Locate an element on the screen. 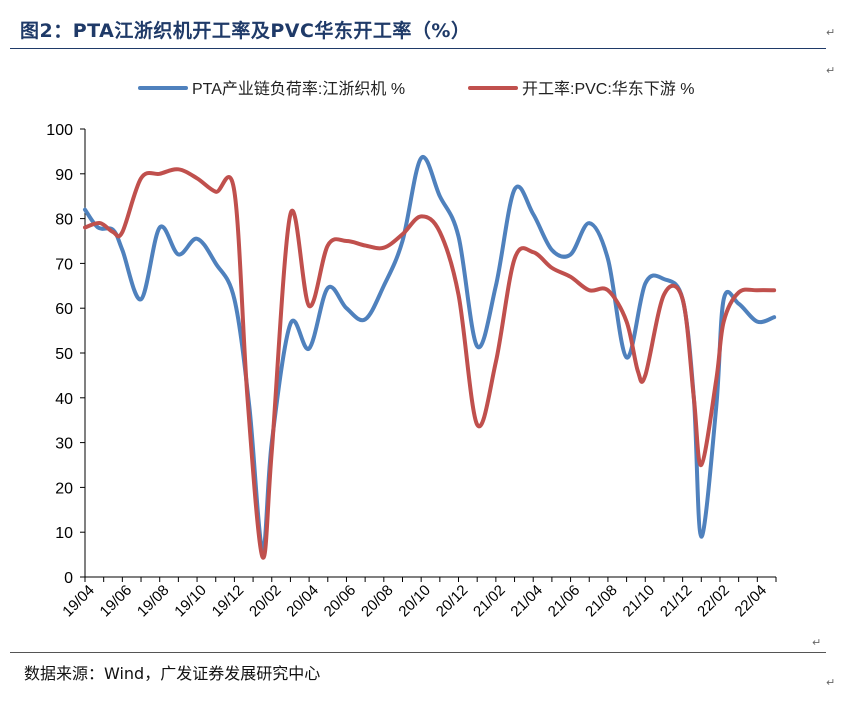 This screenshot has height=701, width=848. figure-header: 图2：PTA江浙织机开工率及PVC华东开工率（%） is located at coordinates (418, 31).